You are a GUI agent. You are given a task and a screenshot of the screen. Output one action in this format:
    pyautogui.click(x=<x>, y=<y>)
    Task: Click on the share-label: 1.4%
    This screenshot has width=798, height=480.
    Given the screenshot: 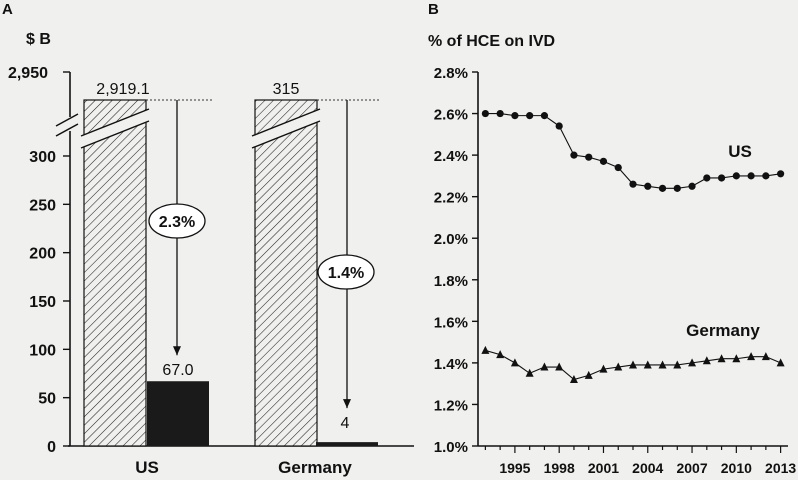 What is the action you would take?
    pyautogui.click(x=346, y=273)
    